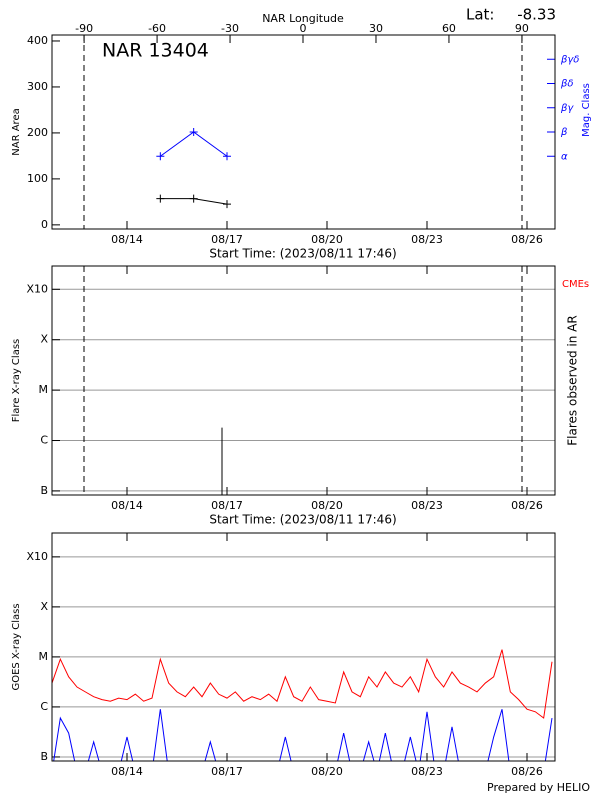  What do you see at coordinates (564, 156) in the screenshot?
I see `y2-tick-label: α` at bounding box center [564, 156].